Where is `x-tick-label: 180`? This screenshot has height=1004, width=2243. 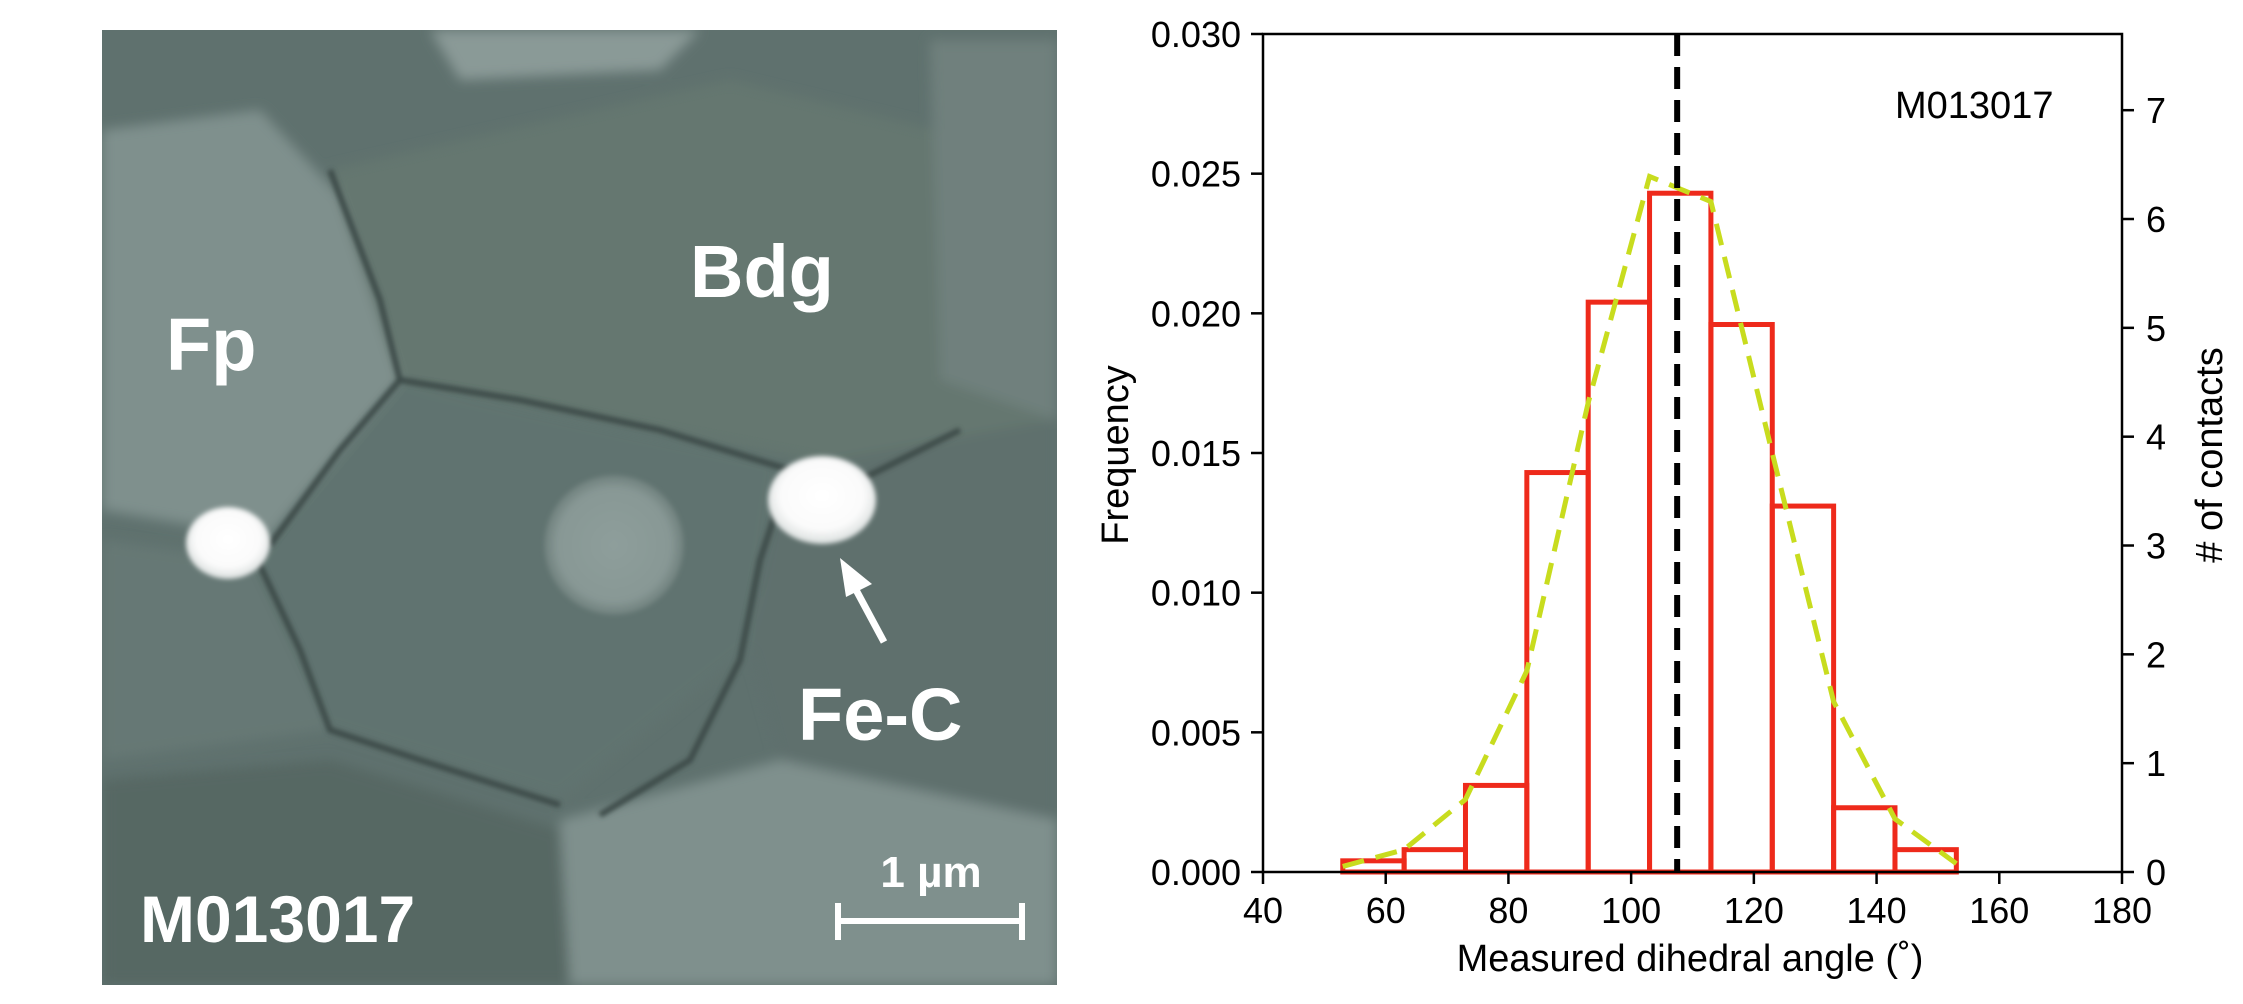
x-tick-label: 180 is located at coordinates (2122, 910).